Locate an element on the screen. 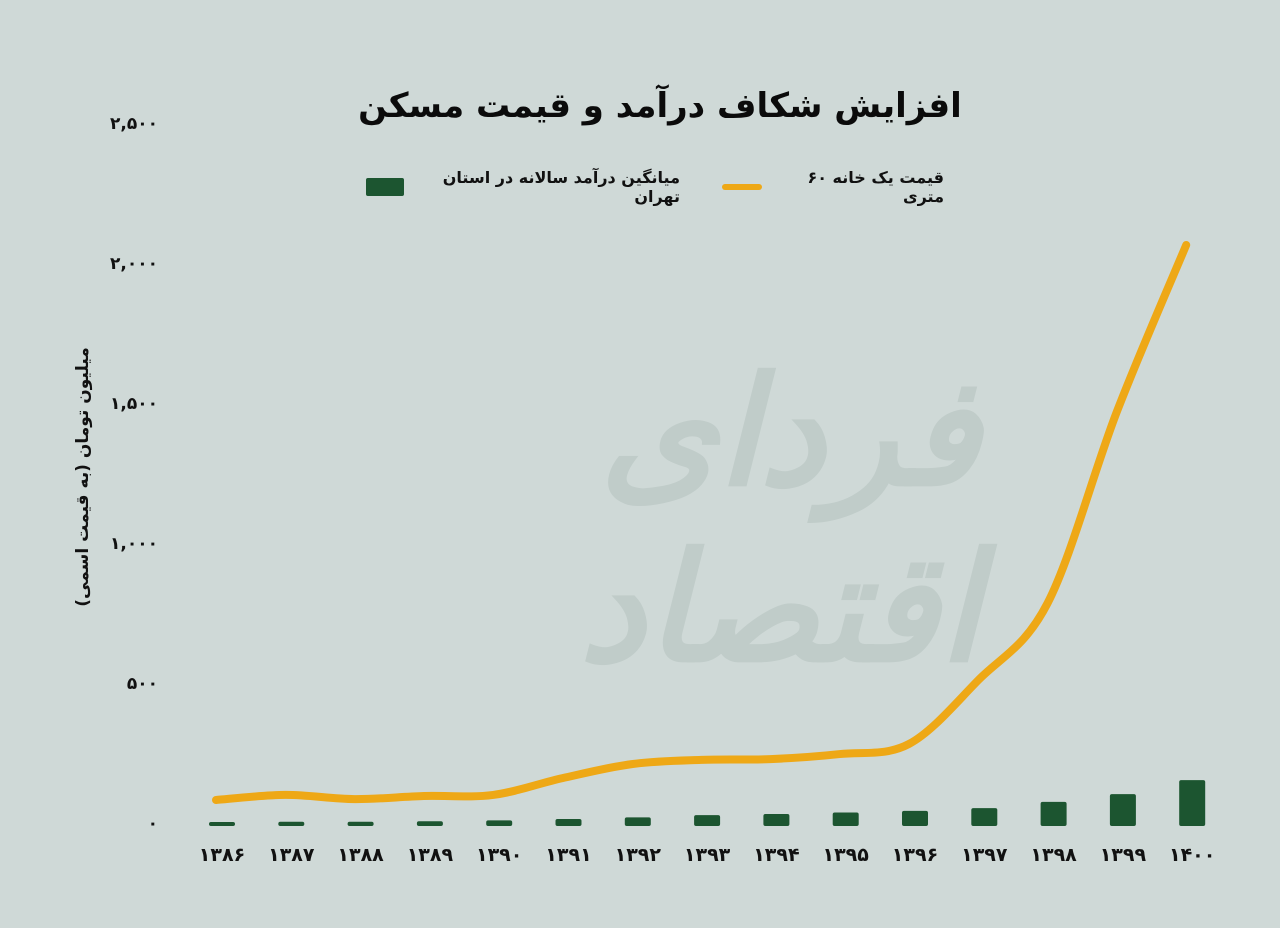 The height and width of the screenshot is (928, 1280). x-tick: ۱۳۸۷ is located at coordinates (291, 855).